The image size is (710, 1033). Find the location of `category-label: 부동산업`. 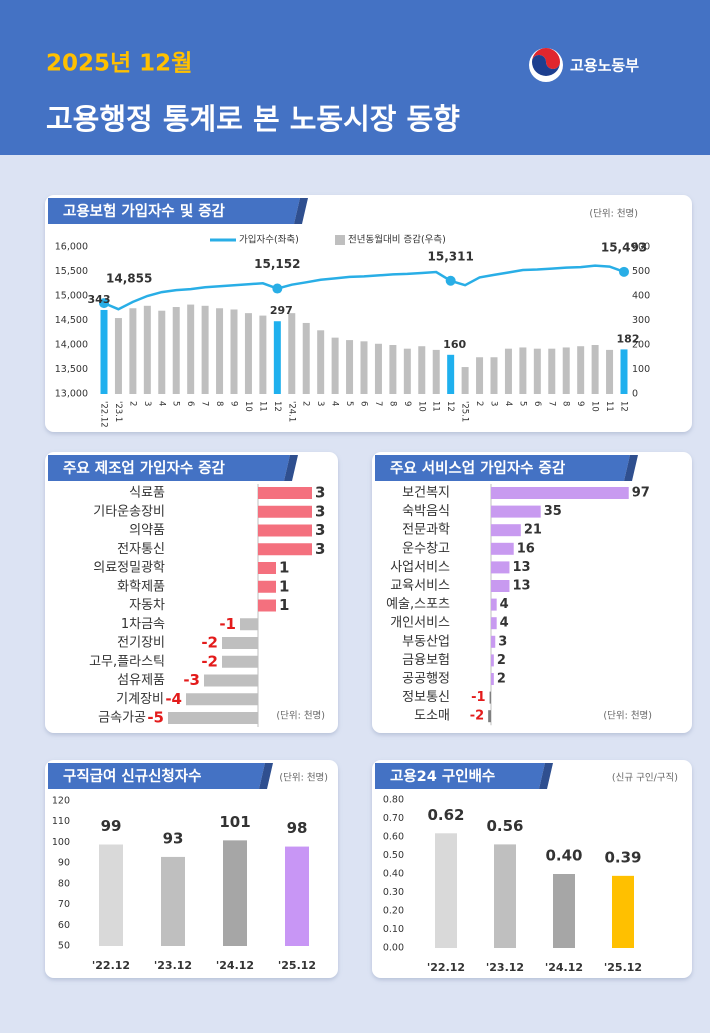

category-label: 부동산업 is located at coordinates (426, 641).